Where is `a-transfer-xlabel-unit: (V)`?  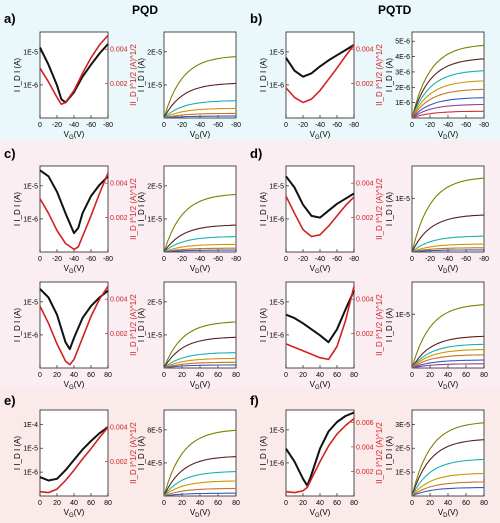 a-transfer-xlabel-unit: (V) is located at coordinates (79, 134).